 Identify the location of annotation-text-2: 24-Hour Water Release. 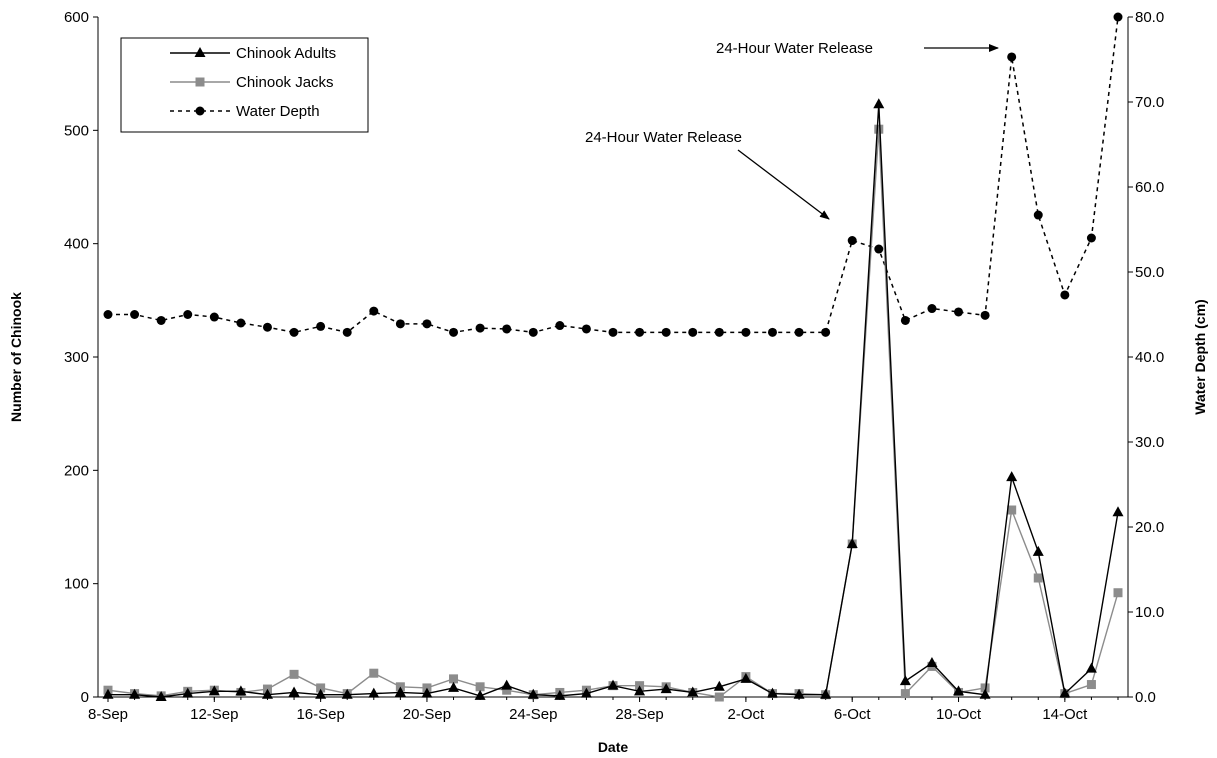
(794, 48).